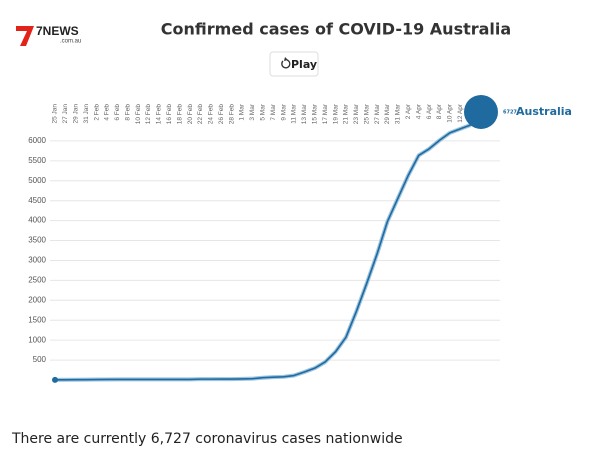  What do you see at coordinates (429, 111) in the screenshot?
I see `x-tick-label: 6 Apr` at bounding box center [429, 111].